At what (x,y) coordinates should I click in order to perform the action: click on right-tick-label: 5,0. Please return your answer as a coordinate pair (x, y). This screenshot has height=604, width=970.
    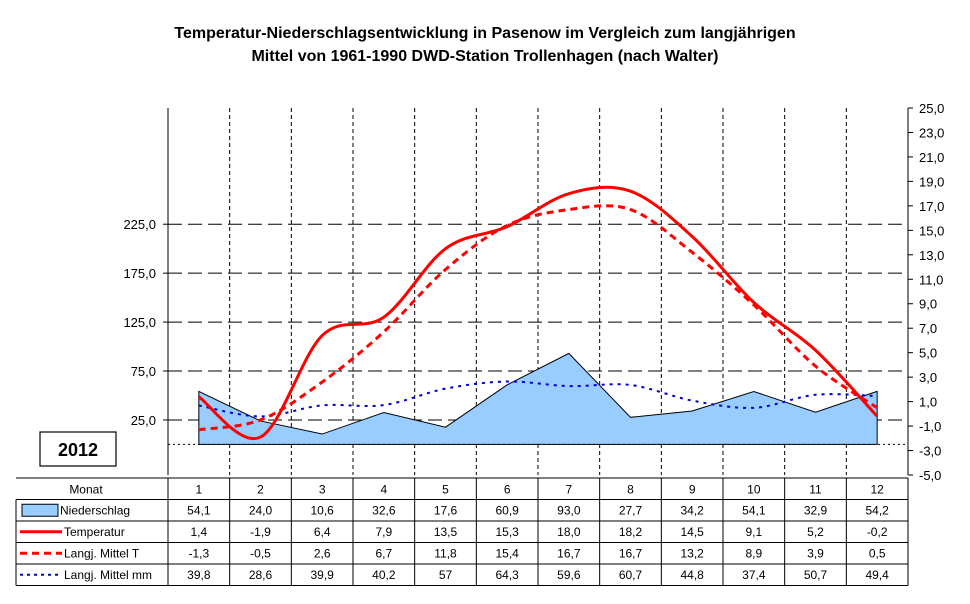
    Looking at the image, I should click on (928, 353).